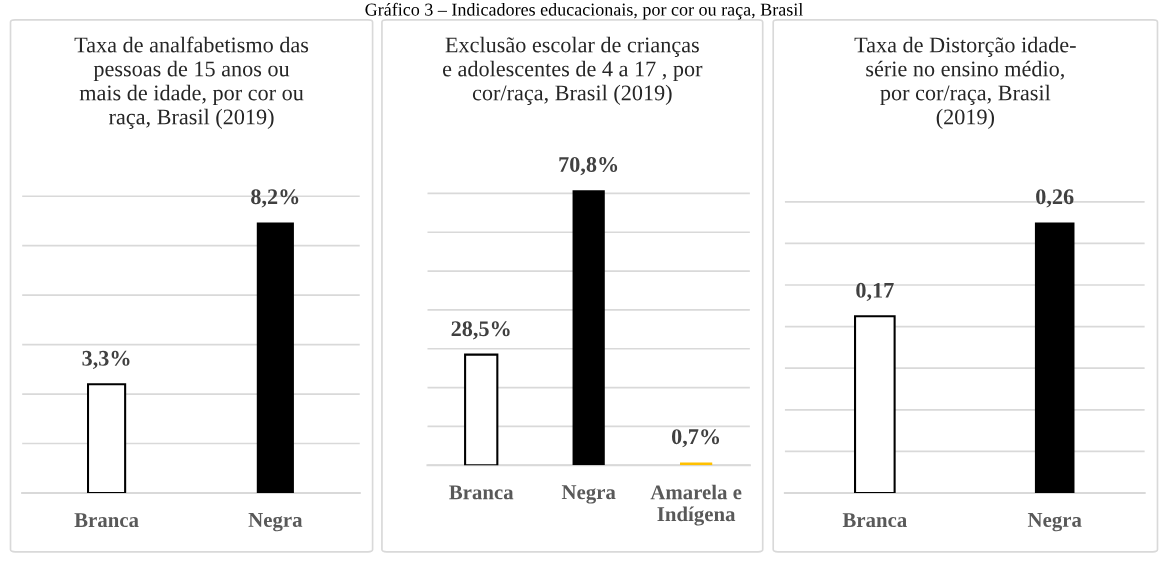 The width and height of the screenshot is (1168, 566). I want to click on data-label: 8,2%, so click(275, 198).